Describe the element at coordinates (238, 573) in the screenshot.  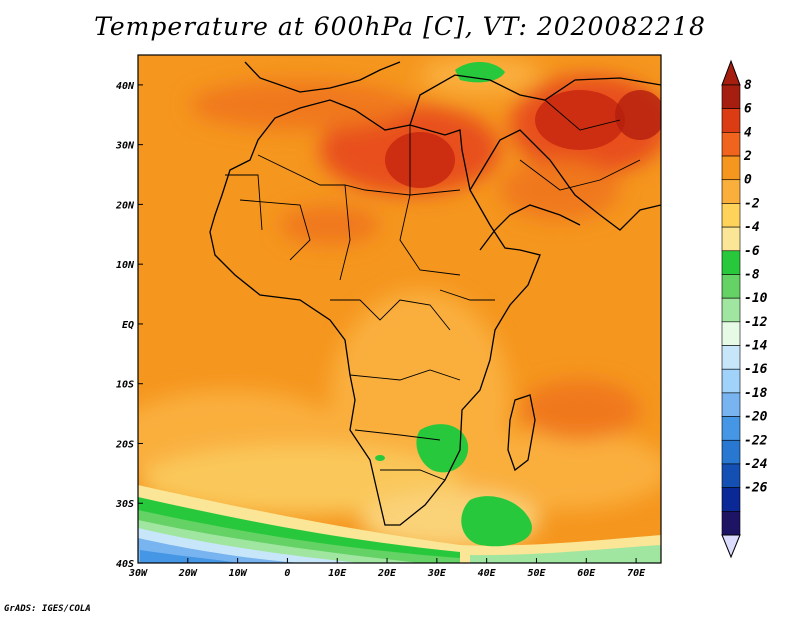
I see `lon-label: 10W` at that location.